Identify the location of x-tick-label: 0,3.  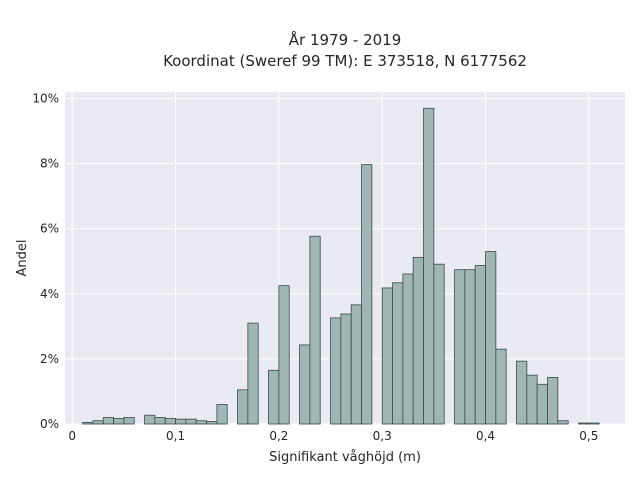
(382, 436).